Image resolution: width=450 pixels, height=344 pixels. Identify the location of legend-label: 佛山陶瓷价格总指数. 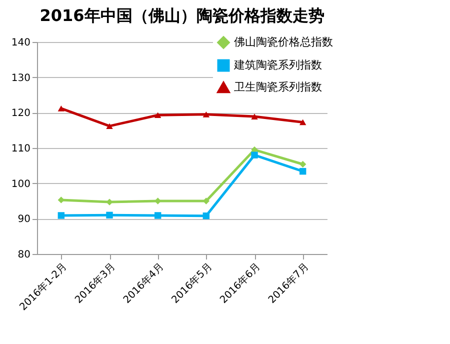
(283, 42).